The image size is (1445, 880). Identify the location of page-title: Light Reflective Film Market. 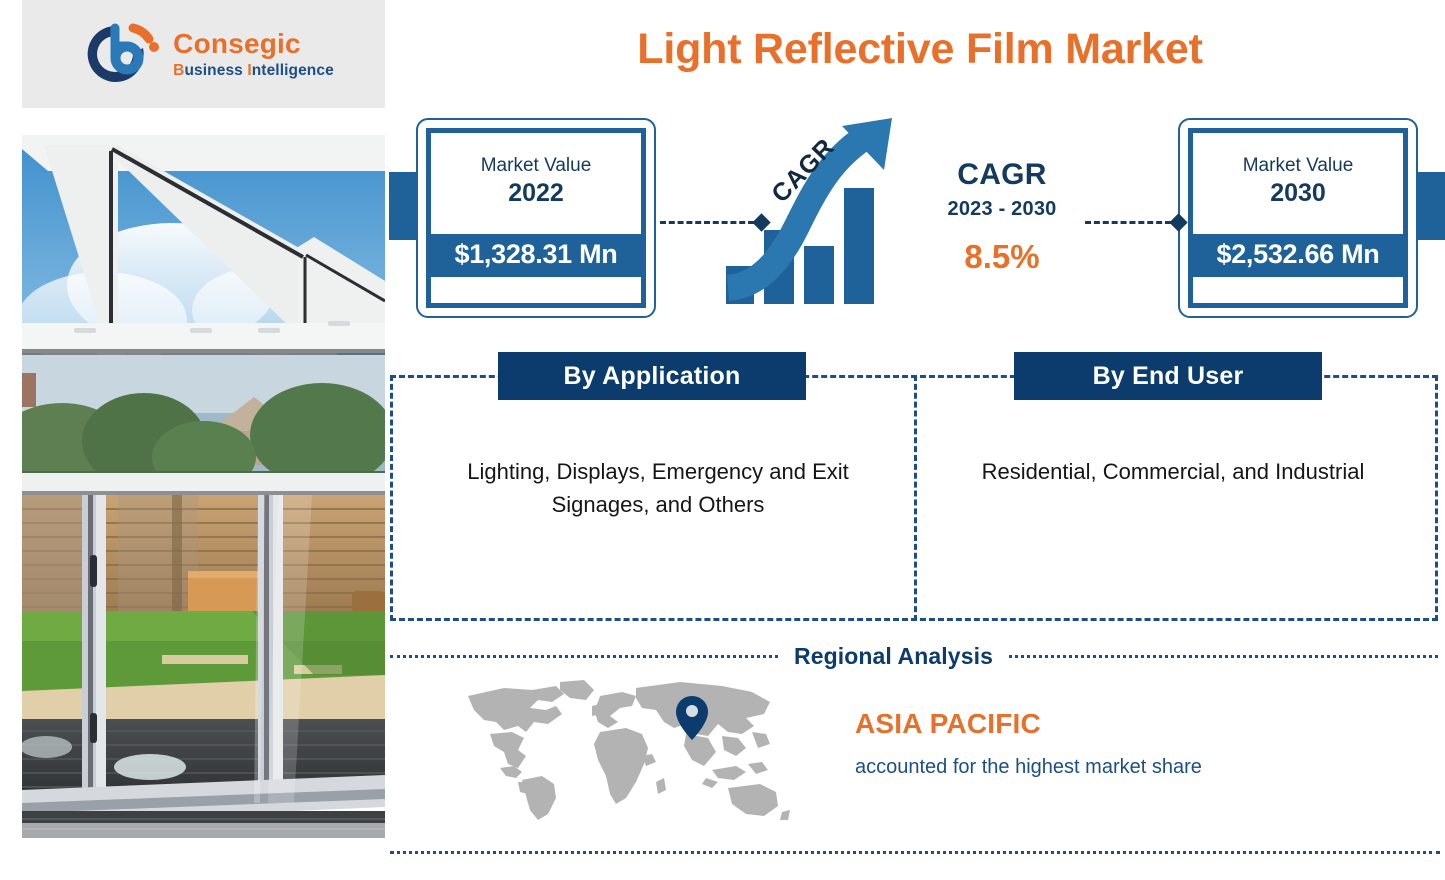
(920, 48).